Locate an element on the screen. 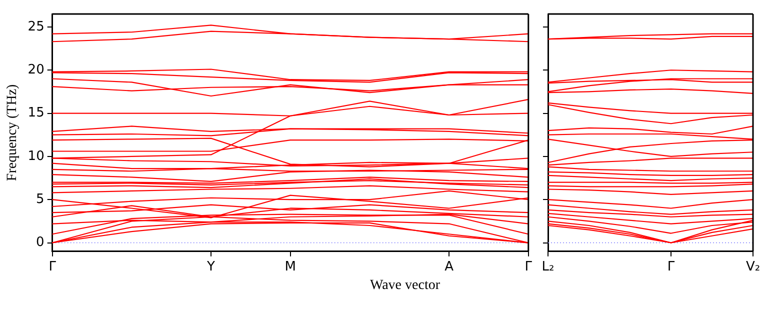 This screenshot has height=310, width=775. y-tick-label: 0 is located at coordinates (40, 242).